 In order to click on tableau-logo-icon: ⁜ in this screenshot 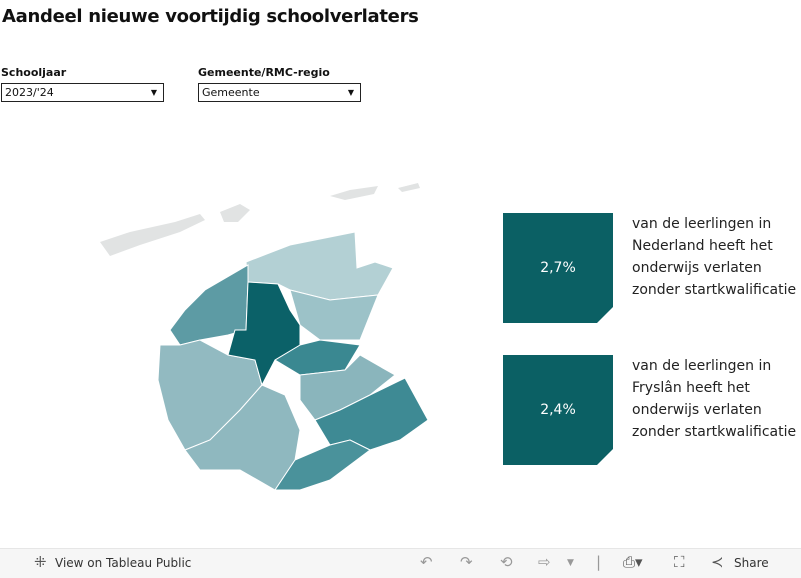, I will do `click(40, 562)`.